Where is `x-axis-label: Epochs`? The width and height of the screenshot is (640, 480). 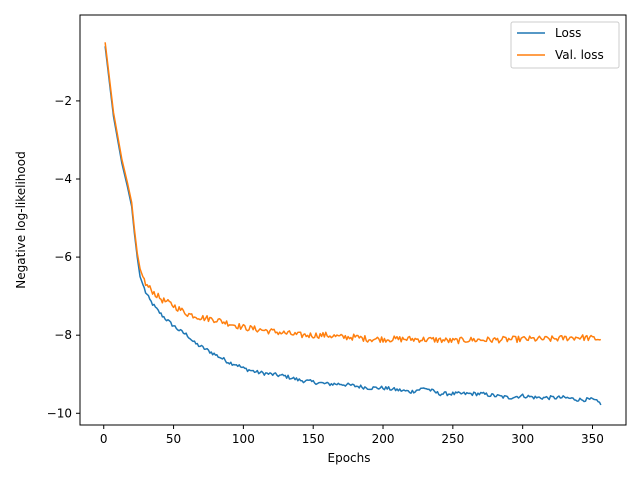
x-axis-label: Epochs is located at coordinates (349, 458).